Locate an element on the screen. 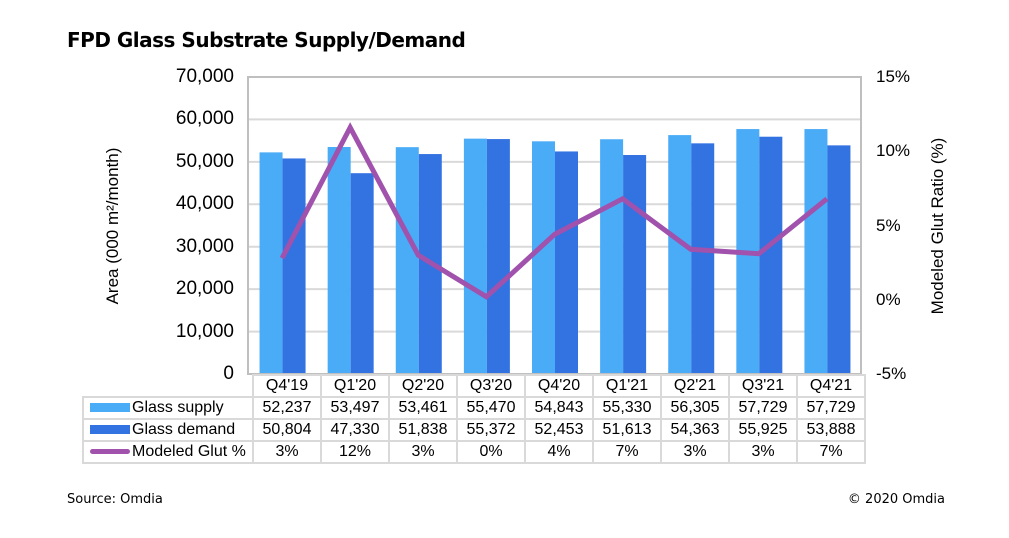 This screenshot has width=1009, height=538. category-label: Q3'21 is located at coordinates (763, 386).